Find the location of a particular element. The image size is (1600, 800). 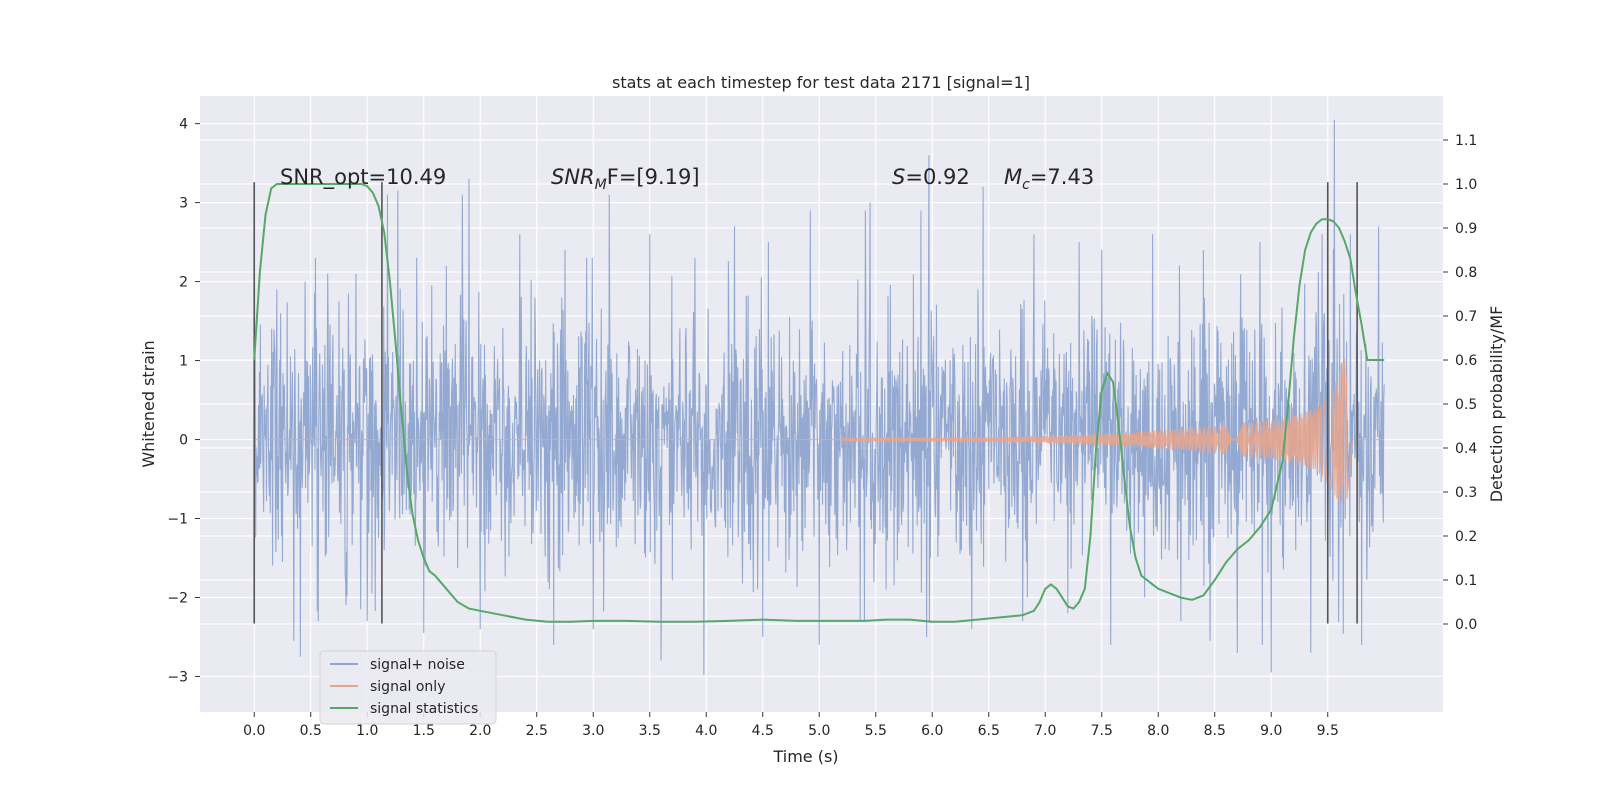

y-right-tick-label: 0.7 is located at coordinates (1466, 317).